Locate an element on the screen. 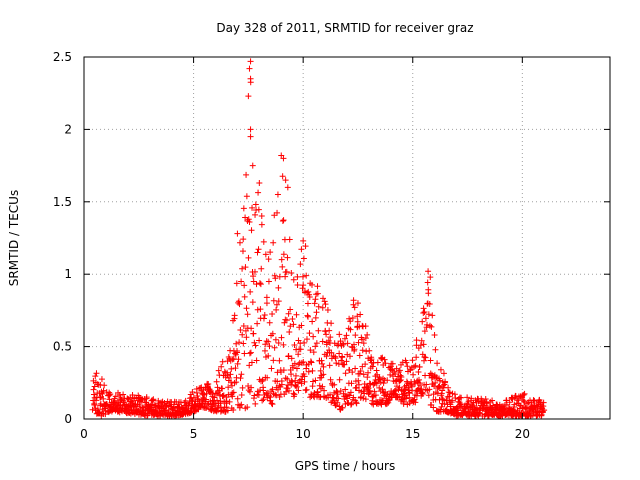 The width and height of the screenshot is (640, 480). x-tick-labels: 0 5 10 15 20 is located at coordinates (305, 434).